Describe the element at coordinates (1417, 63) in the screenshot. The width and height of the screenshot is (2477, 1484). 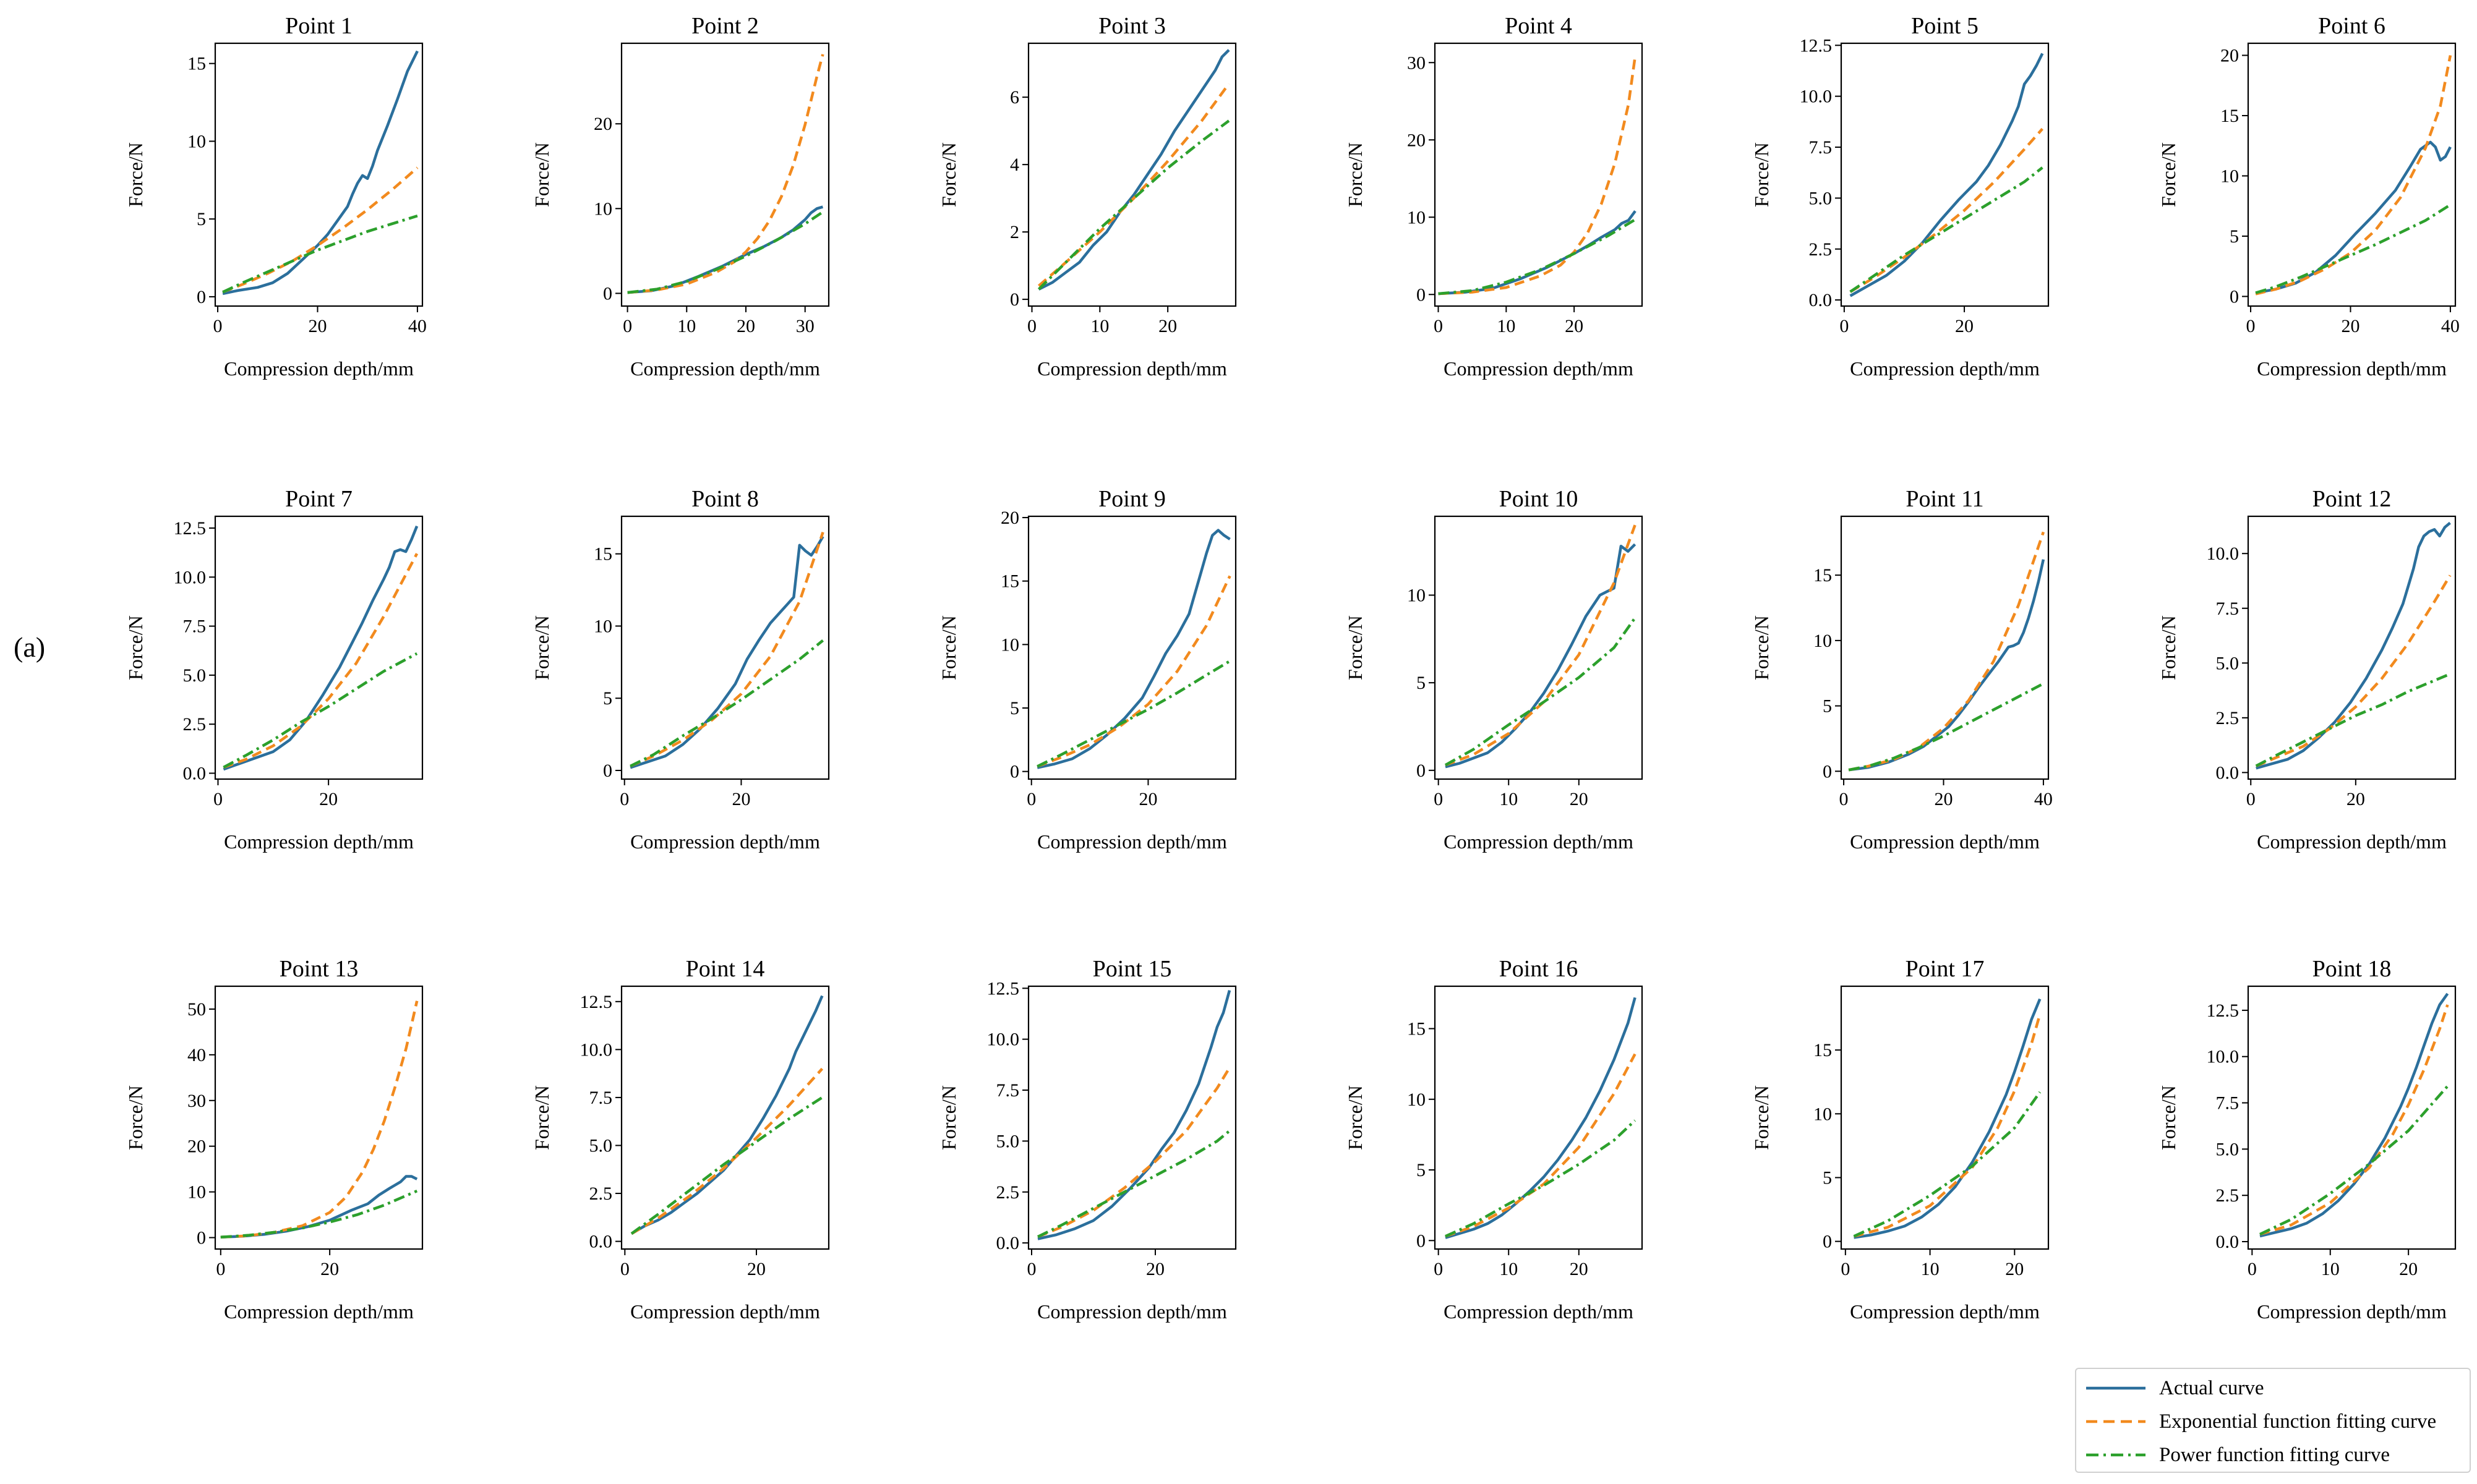
I see `y-tick-label: 30` at that location.